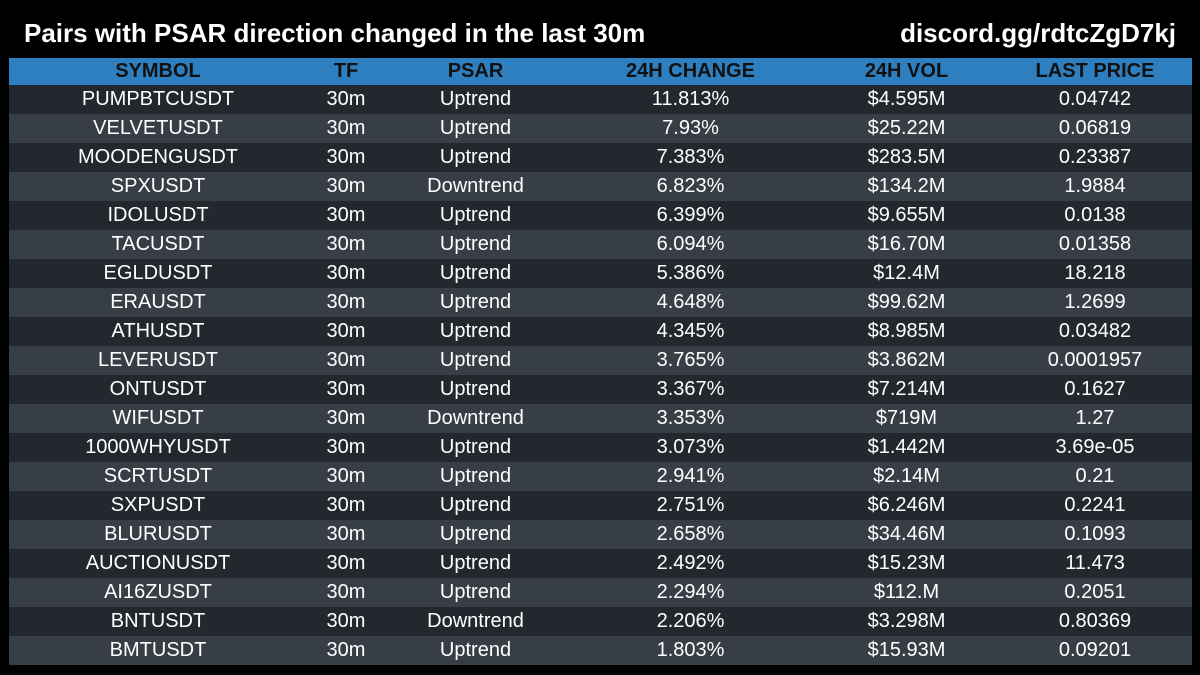 The image size is (1200, 675). I want to click on price-cell: 0.2241, so click(1095, 505).